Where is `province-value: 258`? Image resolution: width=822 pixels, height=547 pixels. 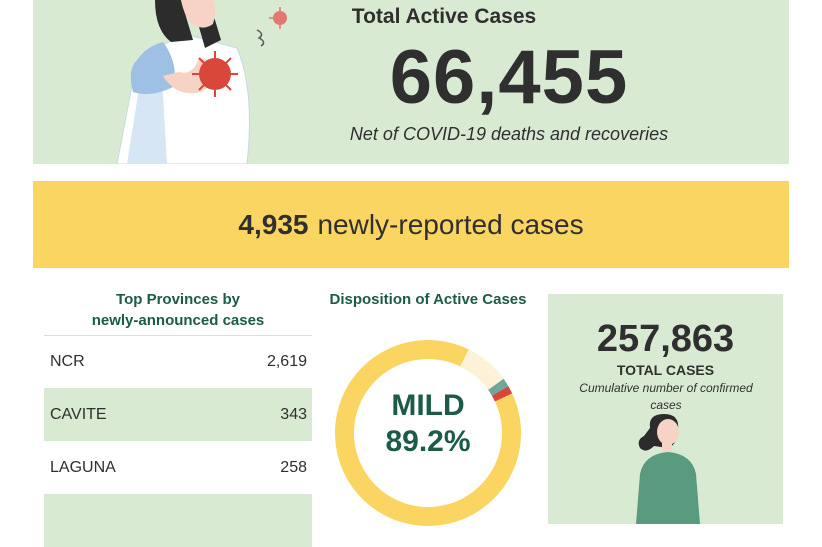 province-value: 258 is located at coordinates (293, 467).